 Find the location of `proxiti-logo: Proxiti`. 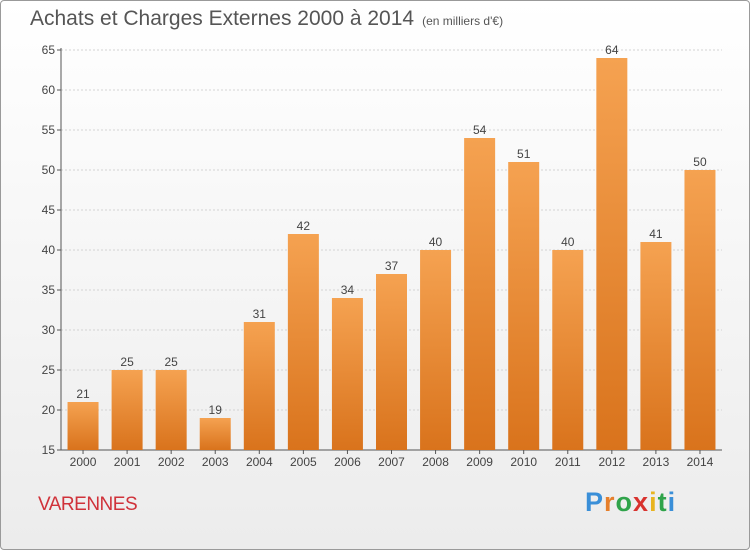

proxiti-logo: Proxiti is located at coordinates (630, 502).